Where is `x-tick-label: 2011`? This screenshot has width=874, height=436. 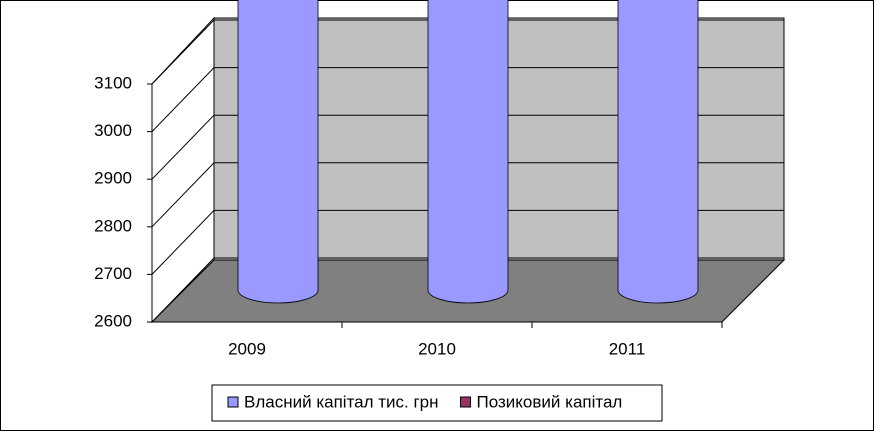 x-tick-label: 2011 is located at coordinates (627, 348).